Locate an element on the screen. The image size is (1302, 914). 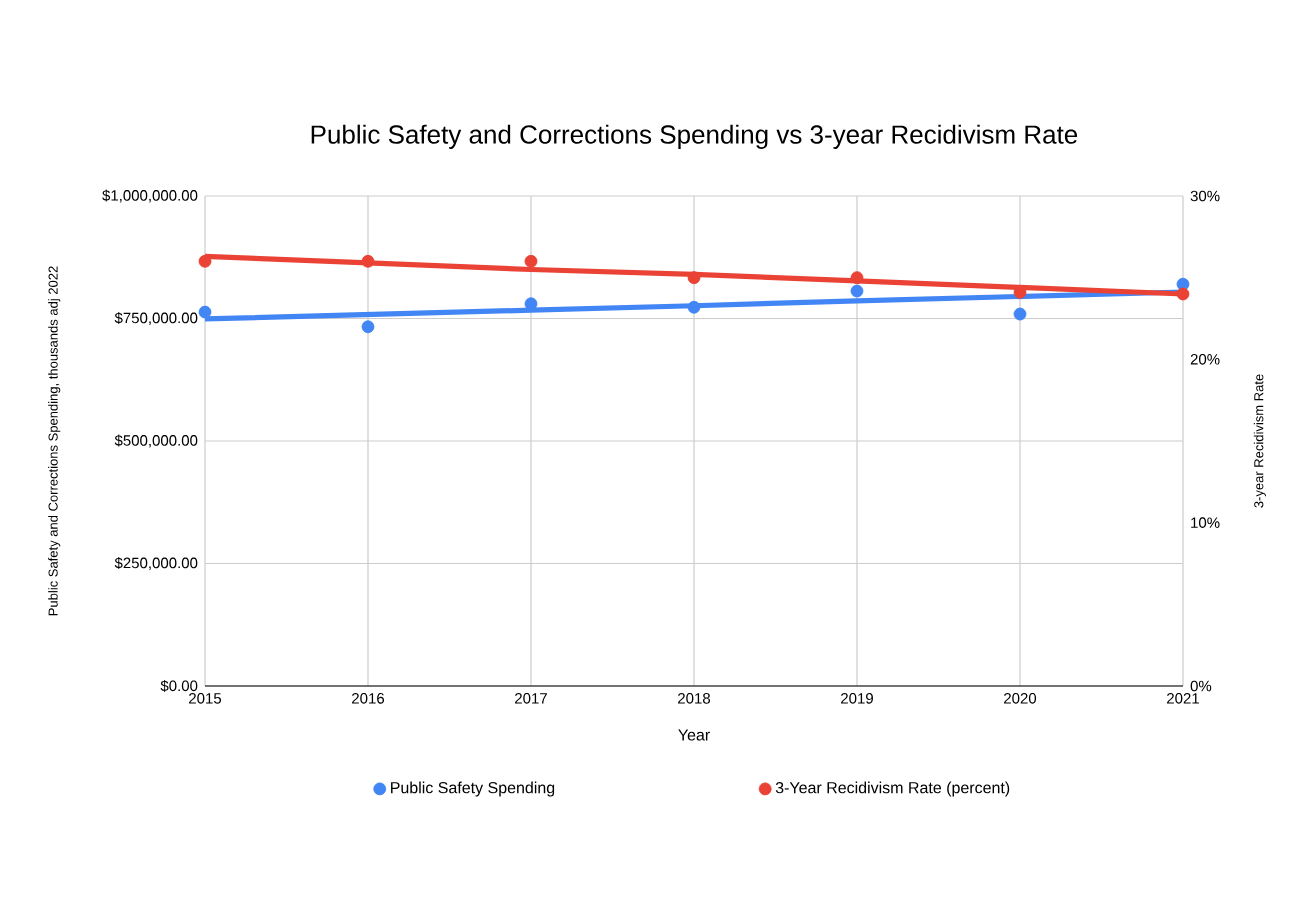
x-tick-label: 2016 is located at coordinates (368, 698).